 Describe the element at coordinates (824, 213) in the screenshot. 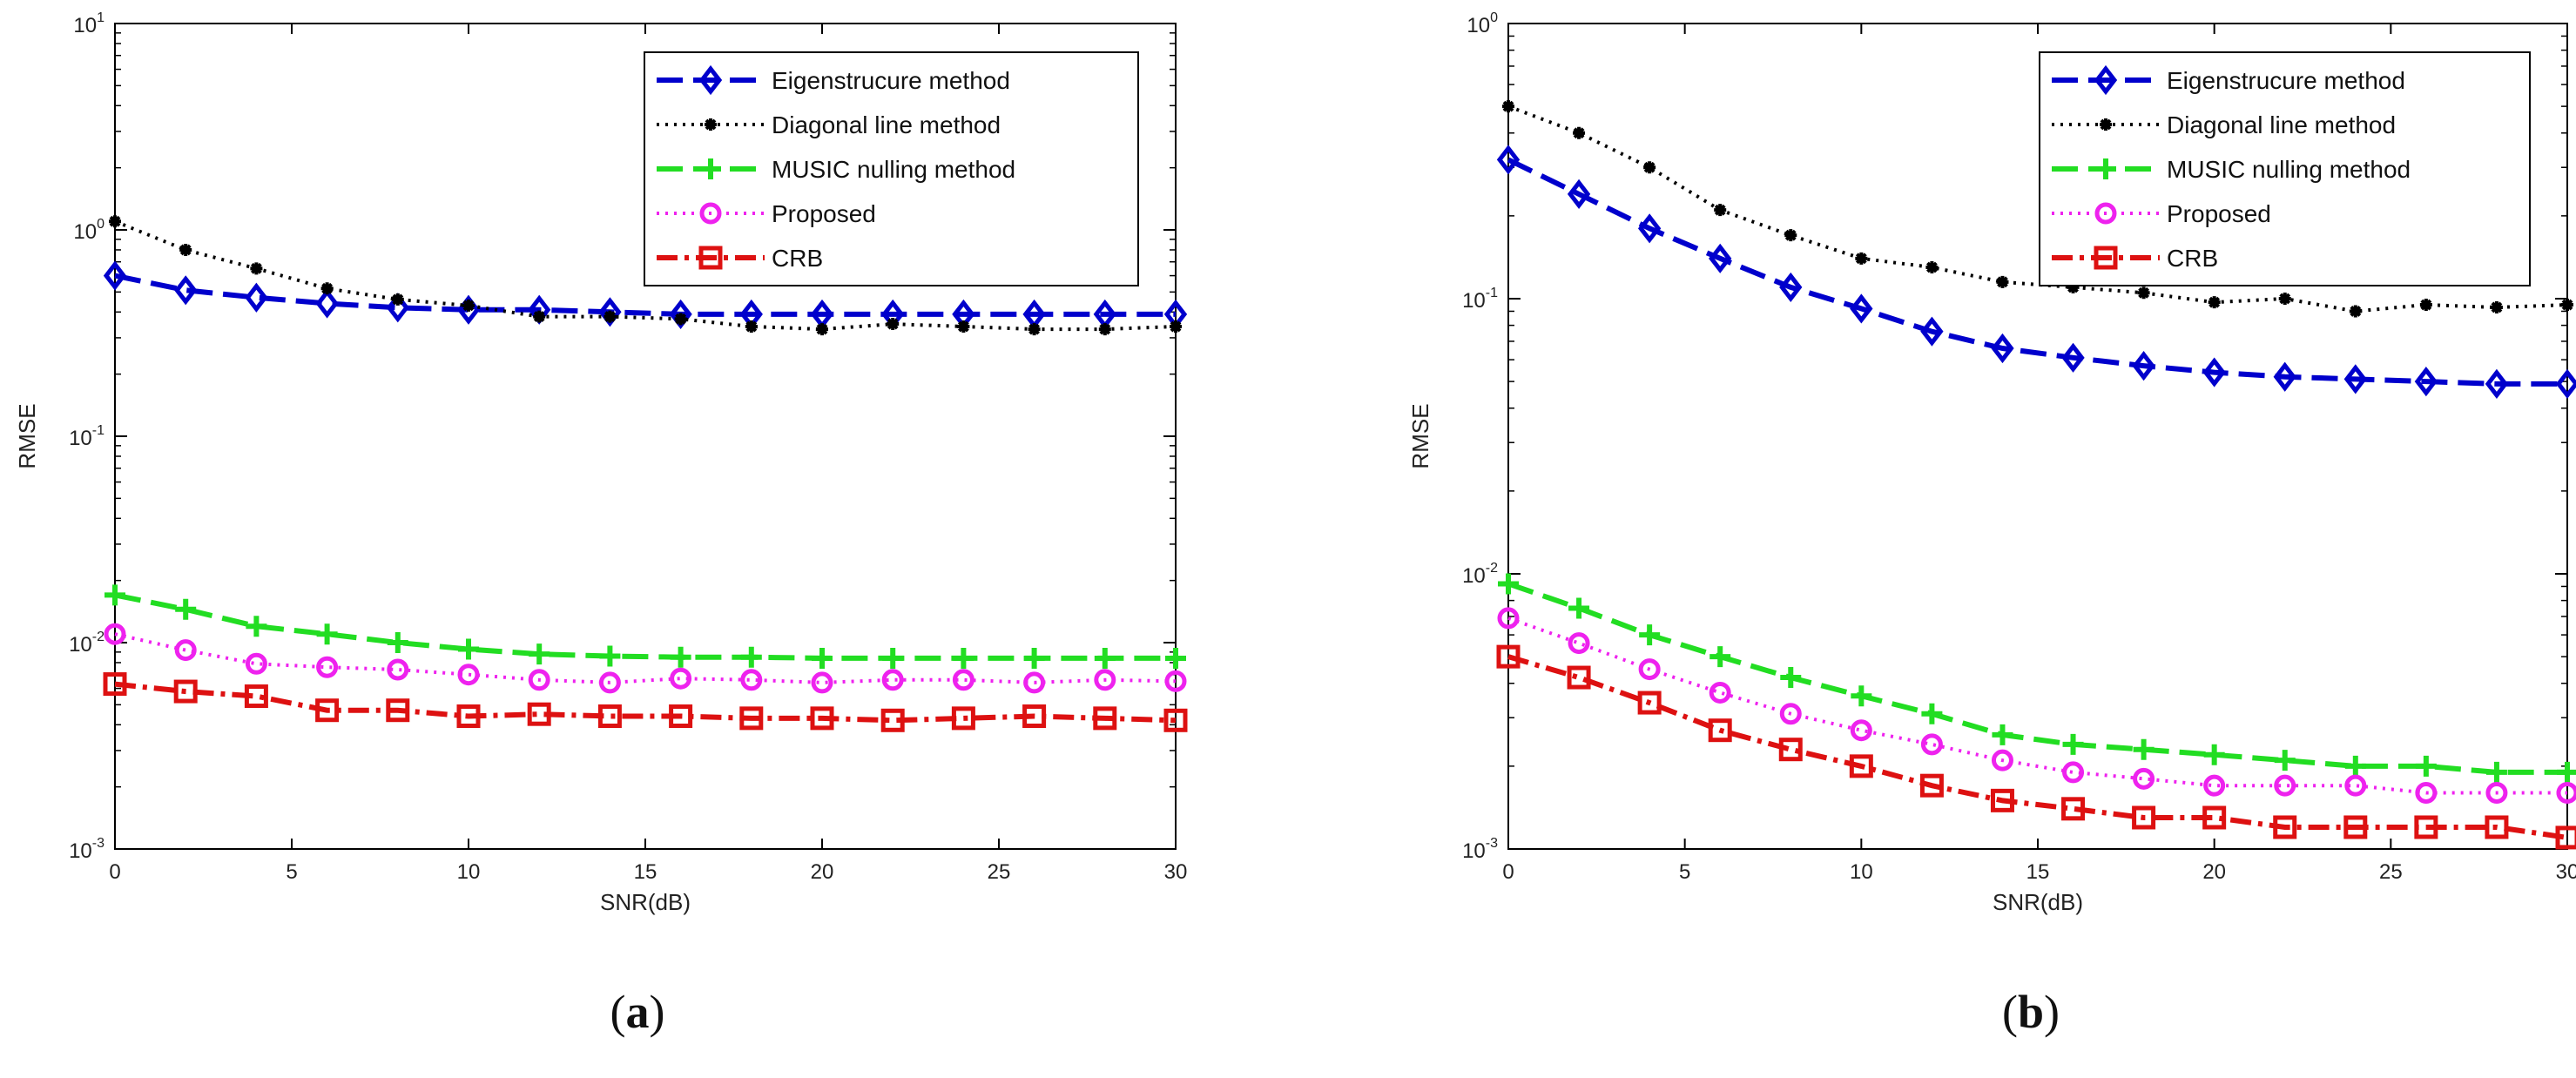

I see `legend-label: Proposed` at that location.